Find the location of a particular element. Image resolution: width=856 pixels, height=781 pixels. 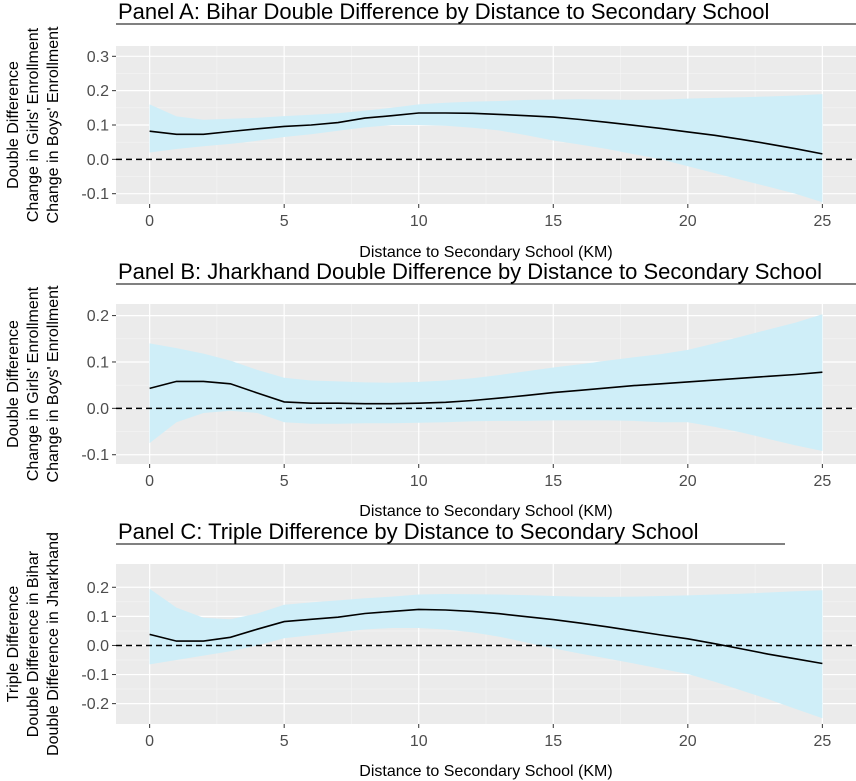

panel-c-y-tick-label: 0.0 is located at coordinates (98, 646).